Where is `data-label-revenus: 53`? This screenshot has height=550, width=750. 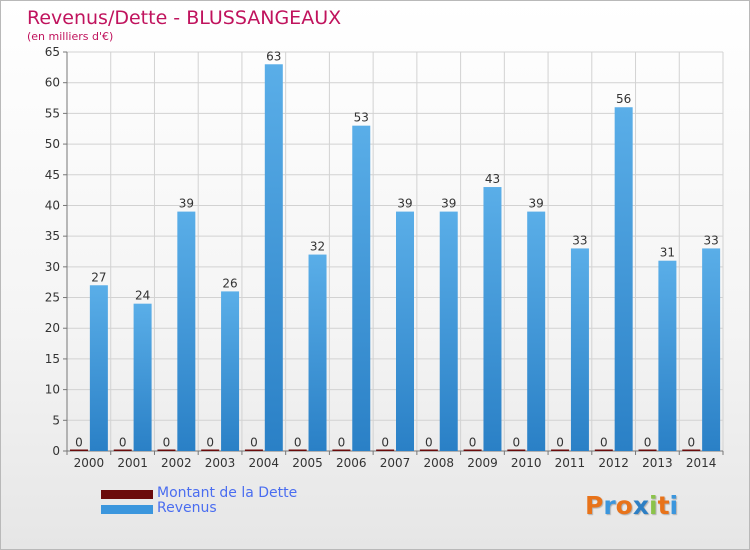 data-label-revenus: 53 is located at coordinates (361, 118).